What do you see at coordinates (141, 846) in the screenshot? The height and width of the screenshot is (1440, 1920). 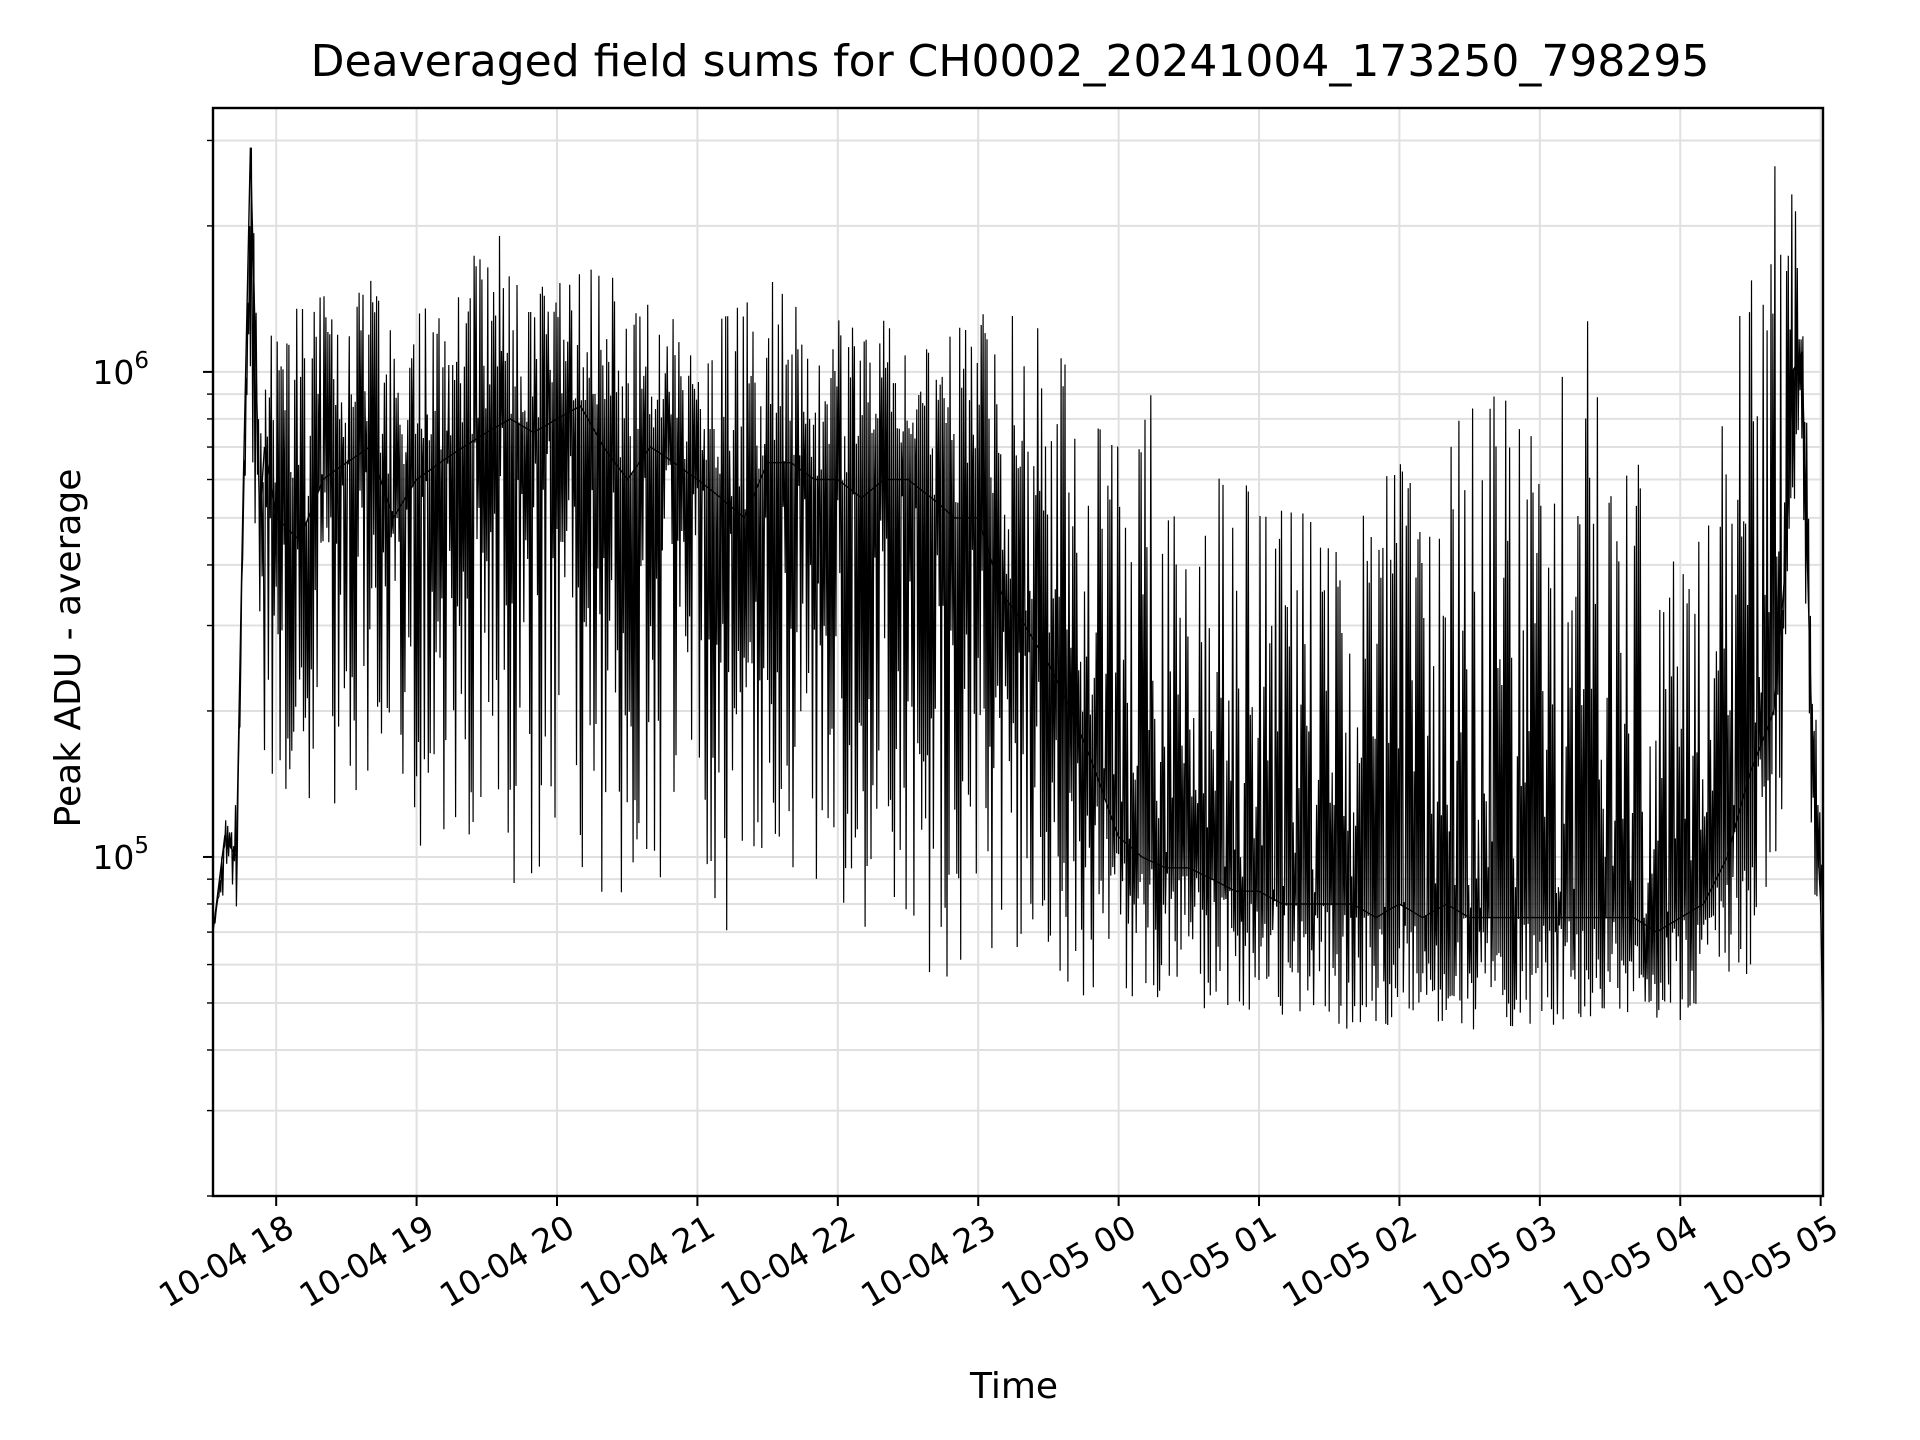 I see `y-tick-exponent: 5` at bounding box center [141, 846].